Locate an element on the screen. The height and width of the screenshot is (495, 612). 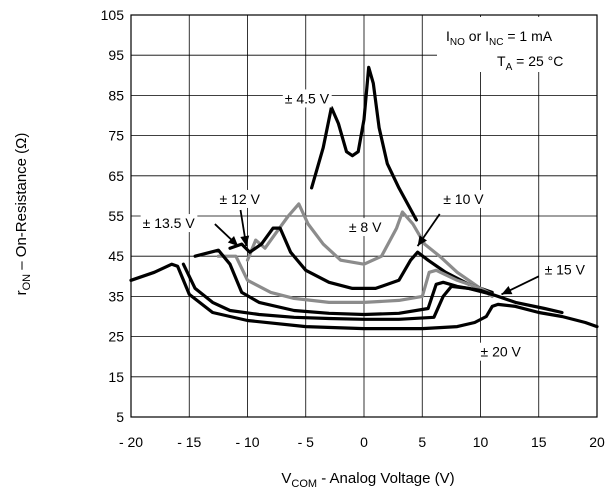
y-tick-label: 25 is located at coordinates (116, 337).